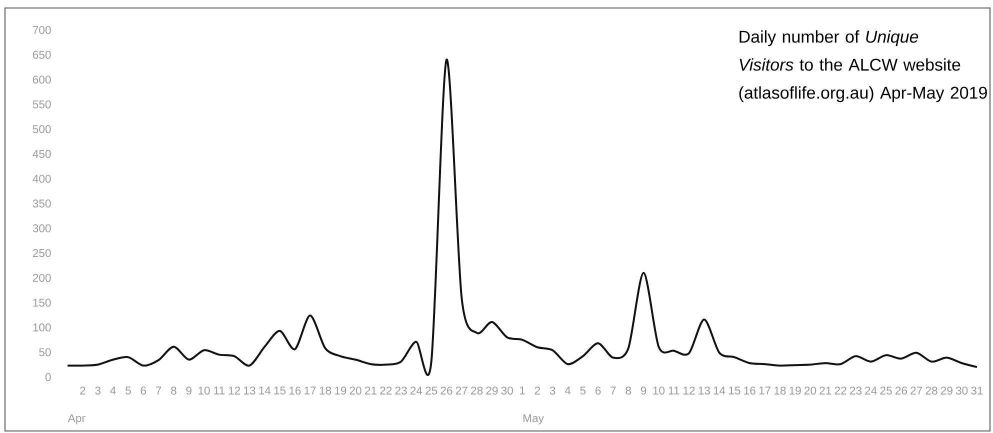 The height and width of the screenshot is (433, 993). I want to click on y-tick-label: 300, so click(41, 228).